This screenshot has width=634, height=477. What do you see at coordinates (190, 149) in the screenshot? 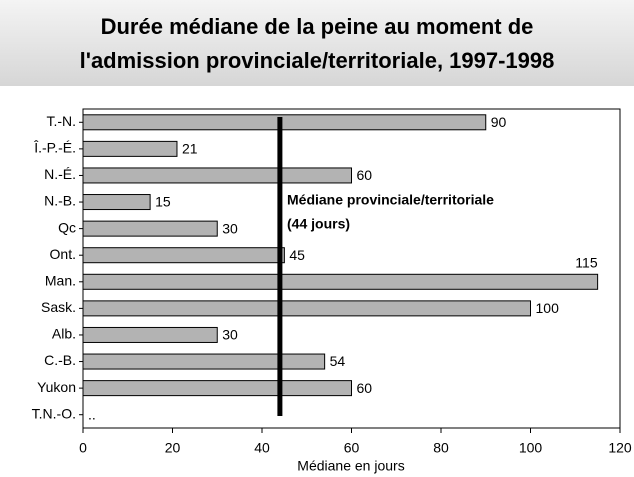
I see `data-label: 21` at bounding box center [190, 149].